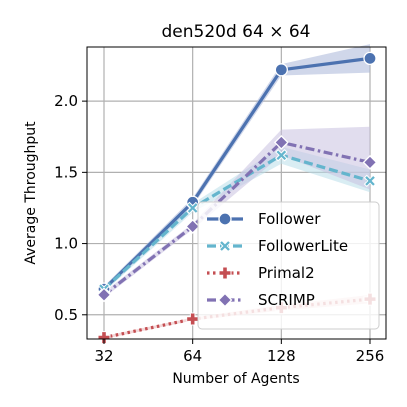  What do you see at coordinates (289, 219) in the screenshot?
I see `legend-label-follower: Follower` at bounding box center [289, 219].